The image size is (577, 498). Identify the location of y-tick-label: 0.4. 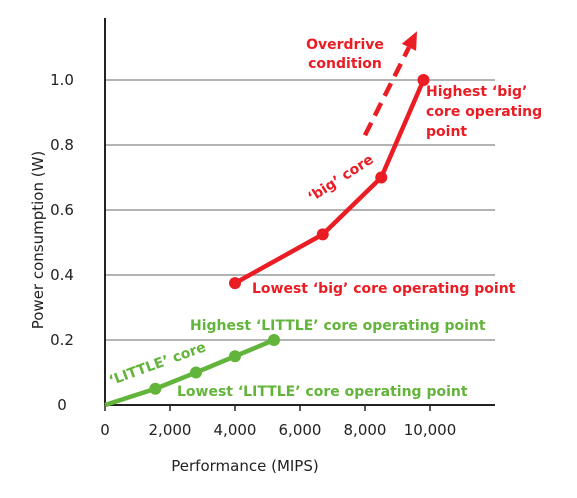
(62, 275).